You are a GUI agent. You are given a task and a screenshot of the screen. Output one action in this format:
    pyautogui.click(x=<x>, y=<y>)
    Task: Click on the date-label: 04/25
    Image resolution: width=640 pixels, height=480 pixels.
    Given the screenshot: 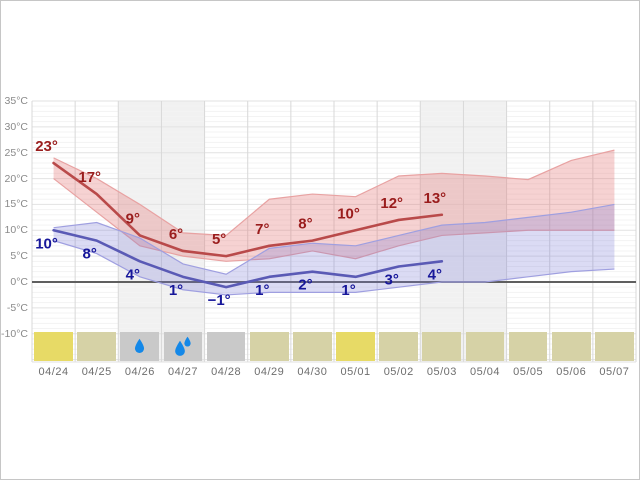 What is the action you would take?
    pyautogui.click(x=96, y=372)
    